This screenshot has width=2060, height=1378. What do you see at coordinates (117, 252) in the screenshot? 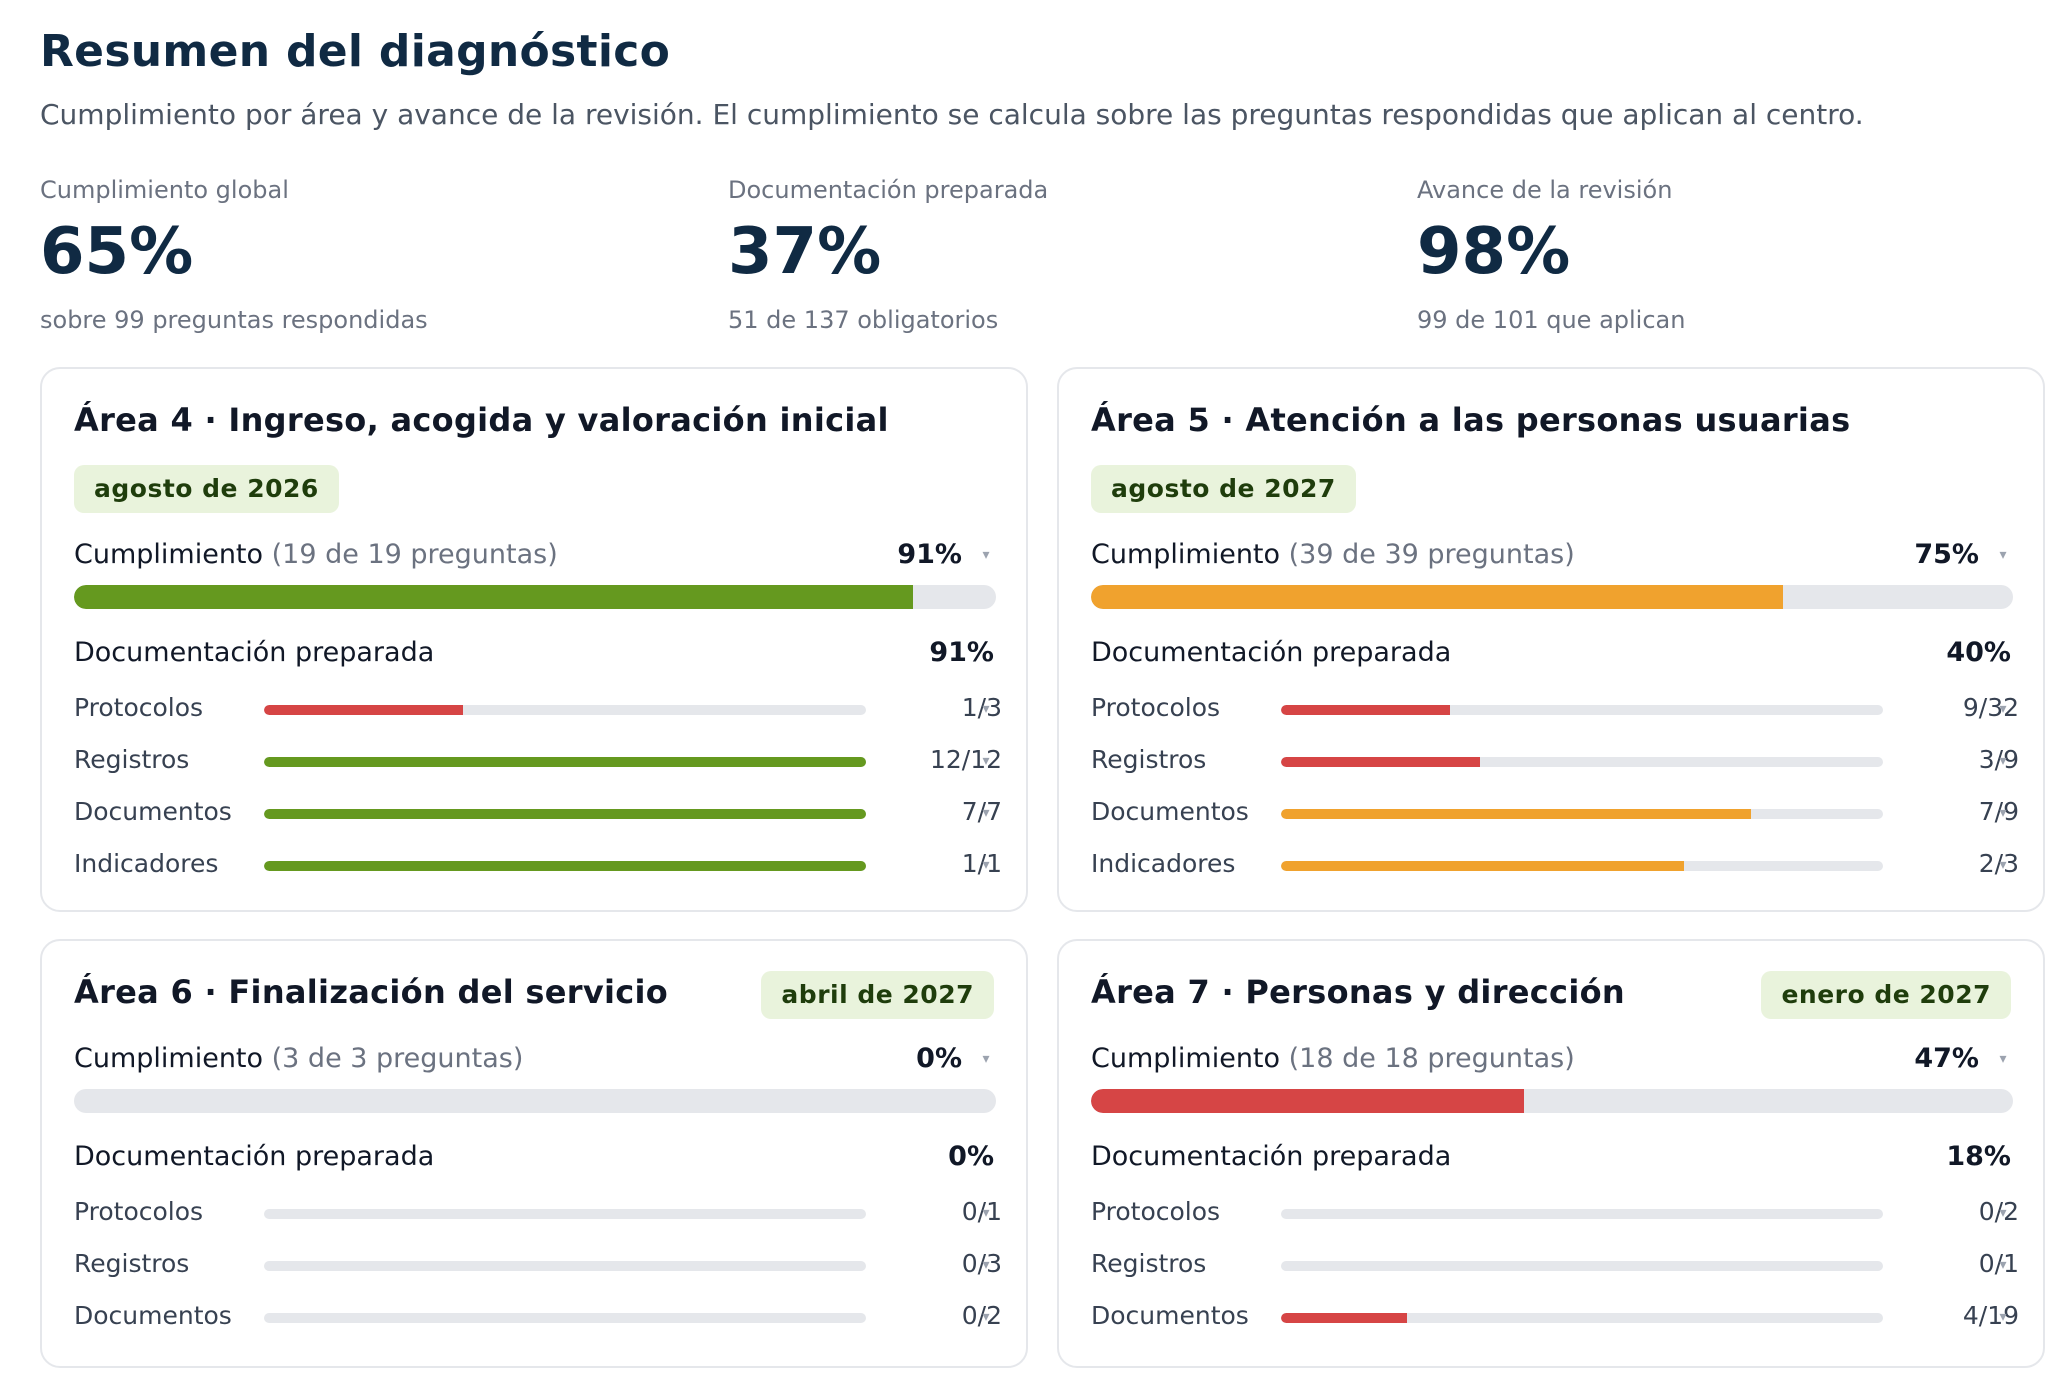
I see `kpi-value: 65%` at bounding box center [117, 252].